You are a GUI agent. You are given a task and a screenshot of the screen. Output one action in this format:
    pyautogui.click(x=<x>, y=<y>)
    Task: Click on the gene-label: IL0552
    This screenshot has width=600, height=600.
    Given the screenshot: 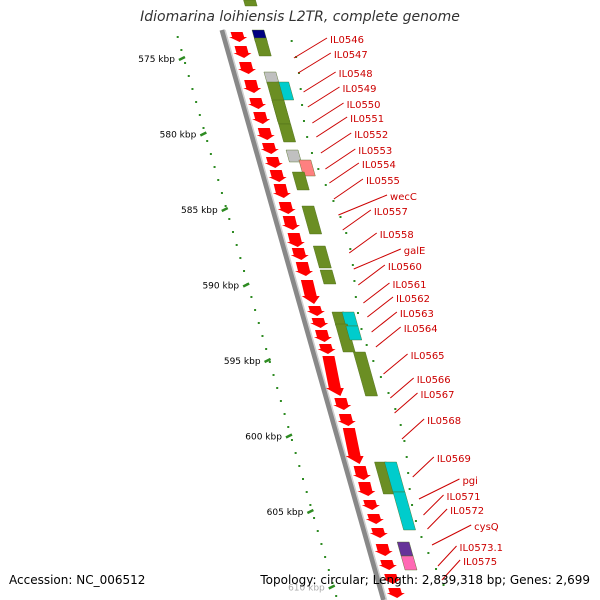 What is the action you would take?
    pyautogui.click(x=371, y=135)
    